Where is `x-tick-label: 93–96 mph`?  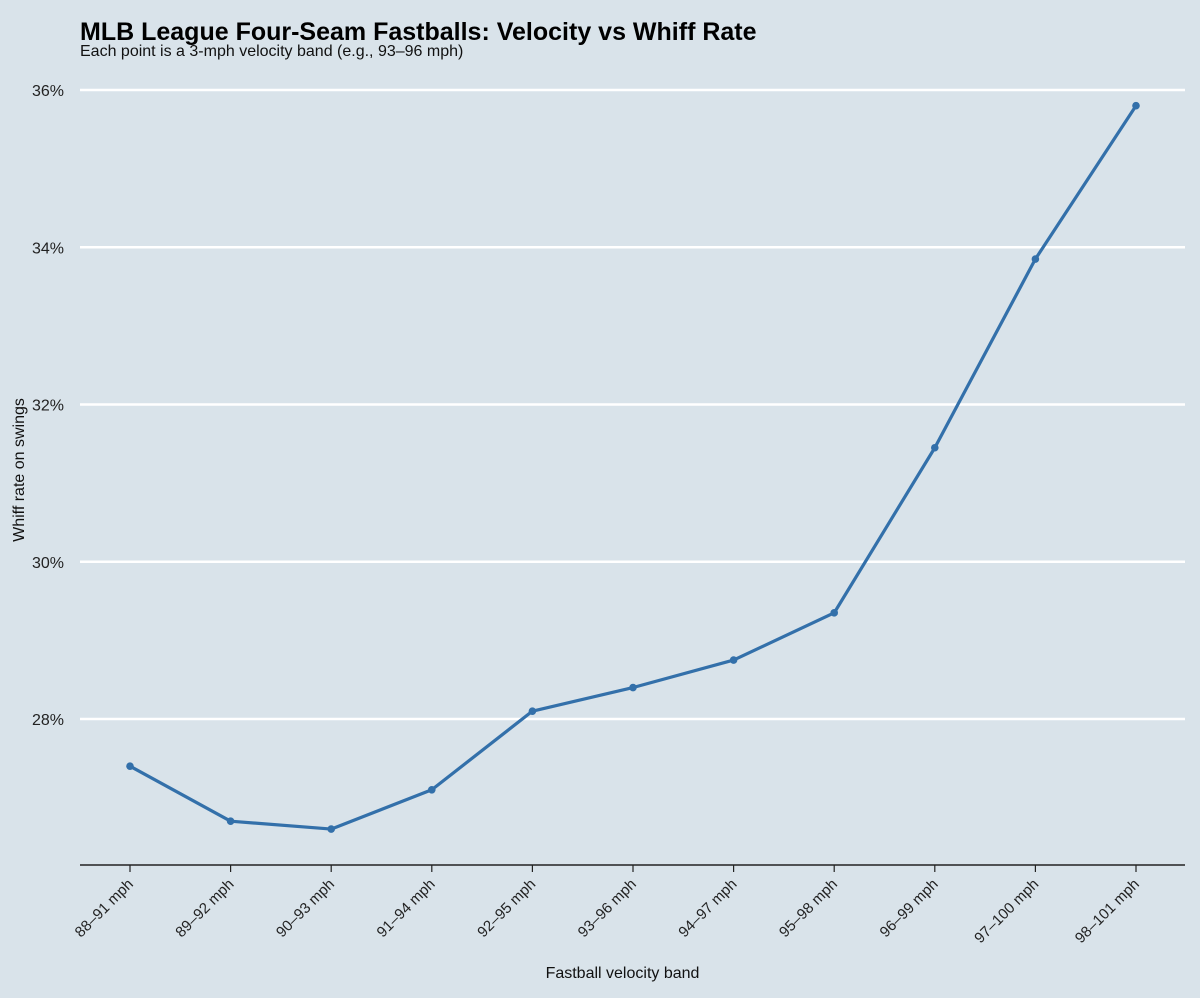 x-tick-label: 93–96 mph is located at coordinates (607, 908).